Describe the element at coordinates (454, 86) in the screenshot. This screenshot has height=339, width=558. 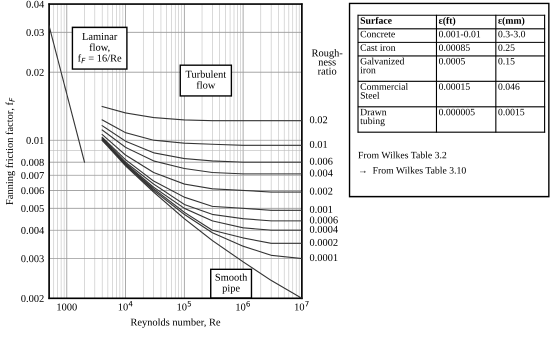
I see `text: 0.00015` at that location.